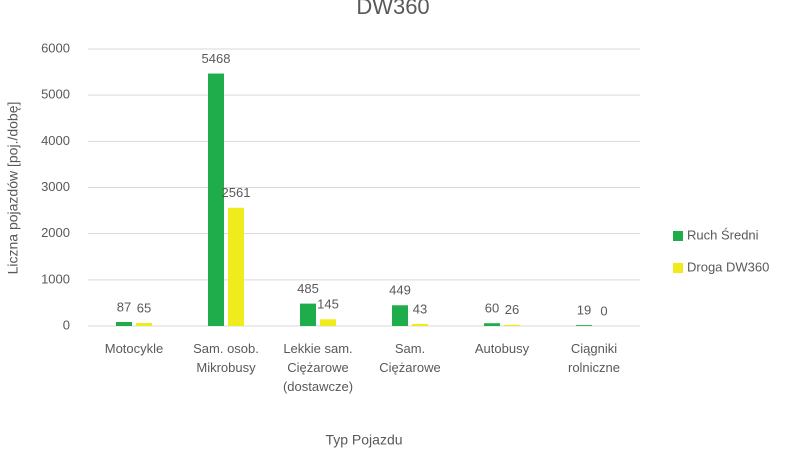 The height and width of the screenshot is (452, 786). Describe the element at coordinates (328, 304) in the screenshot. I see `value-label: 145` at that location.